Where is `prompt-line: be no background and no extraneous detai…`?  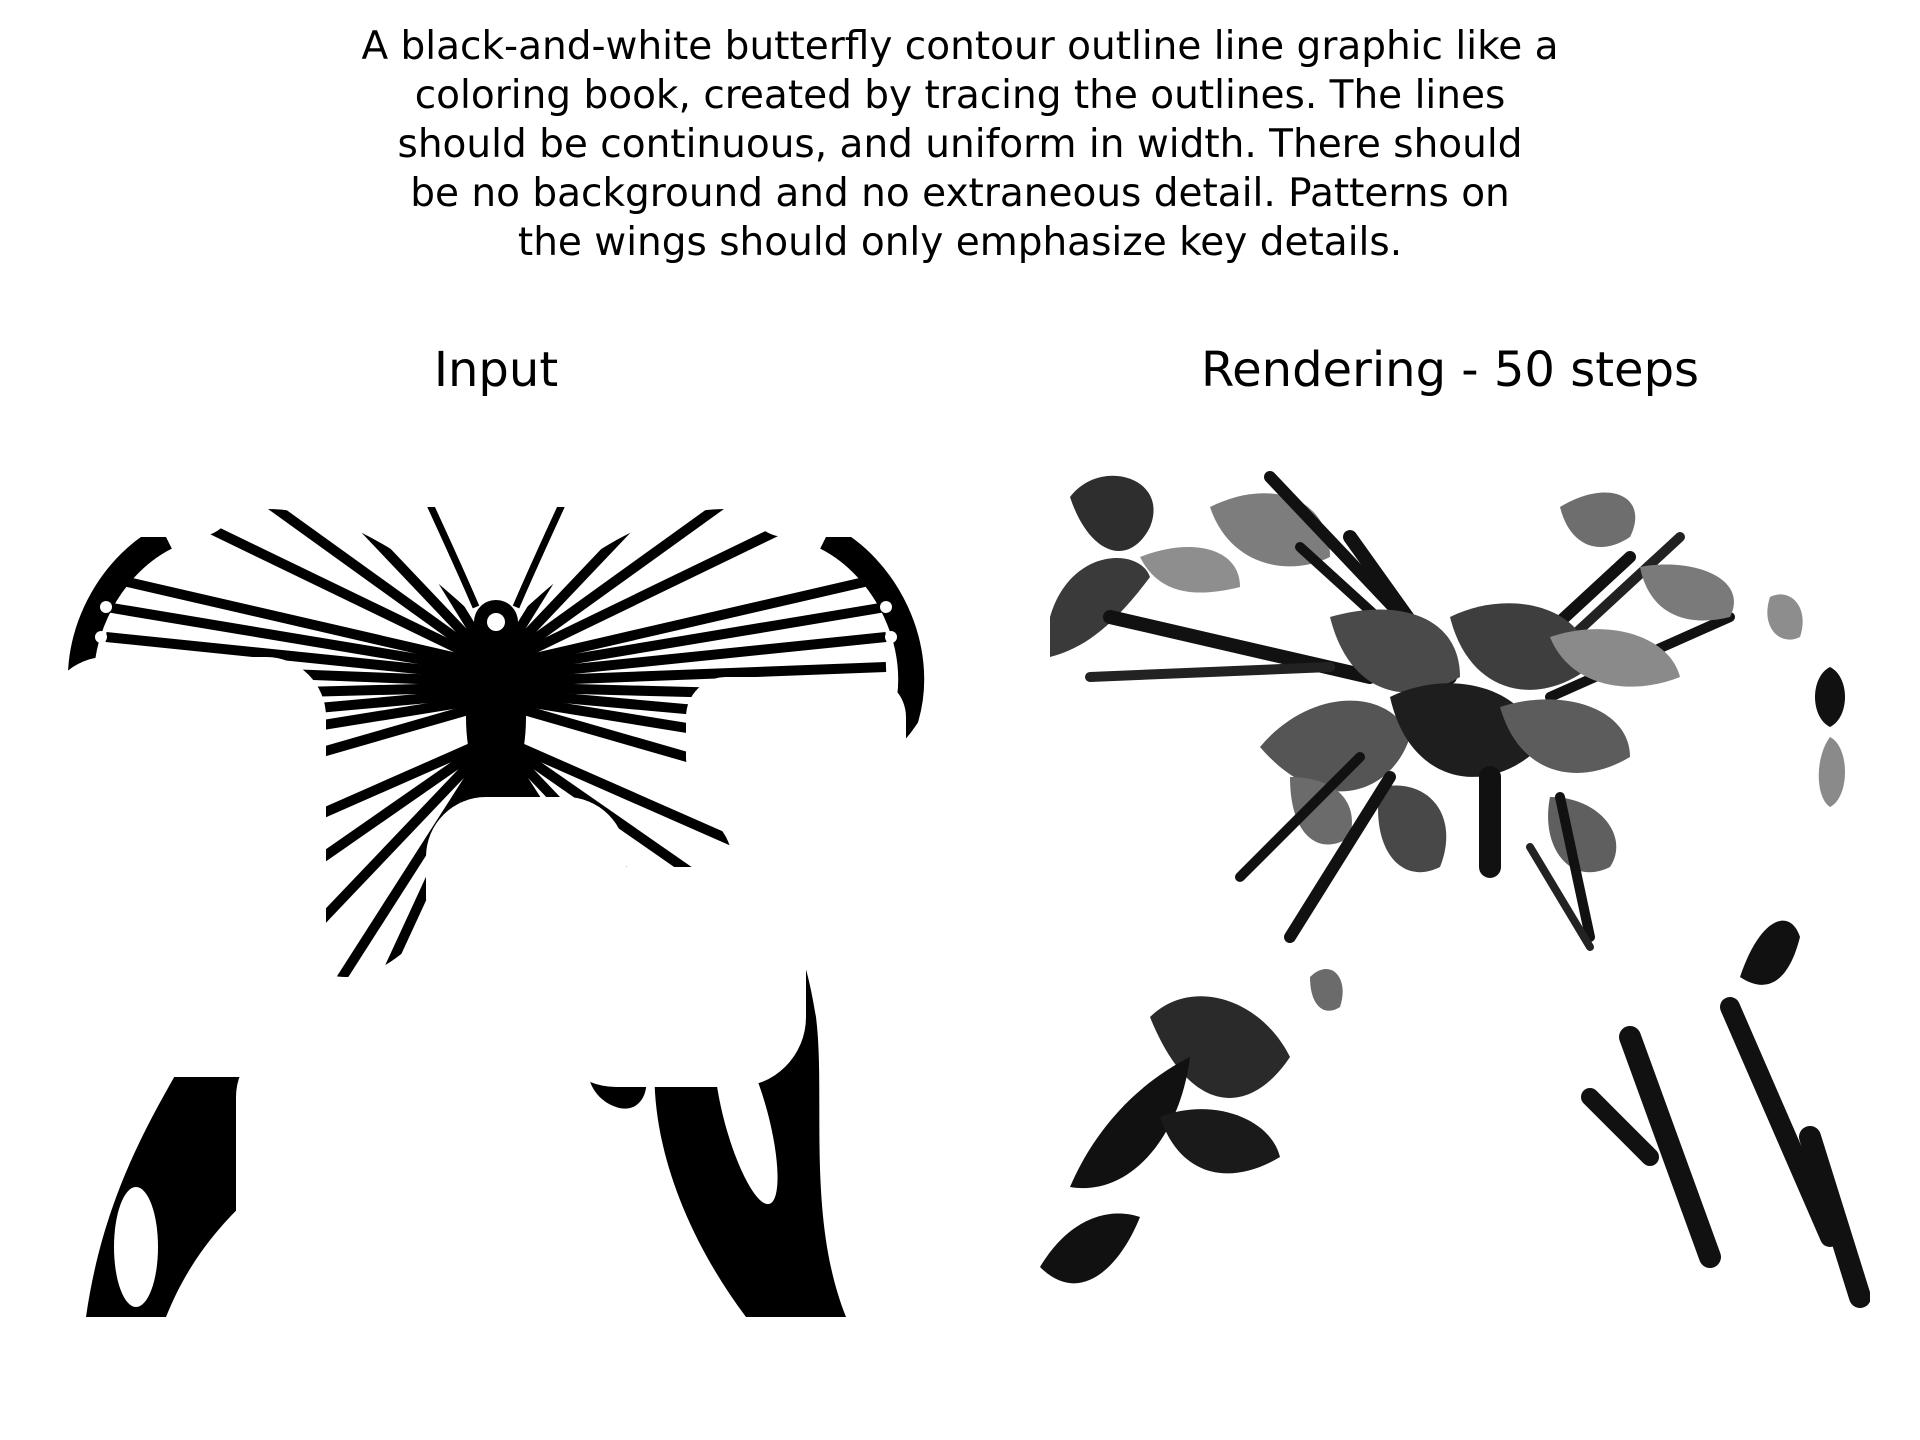 prompt-line: be no background and no extraneous detai… is located at coordinates (960, 193).